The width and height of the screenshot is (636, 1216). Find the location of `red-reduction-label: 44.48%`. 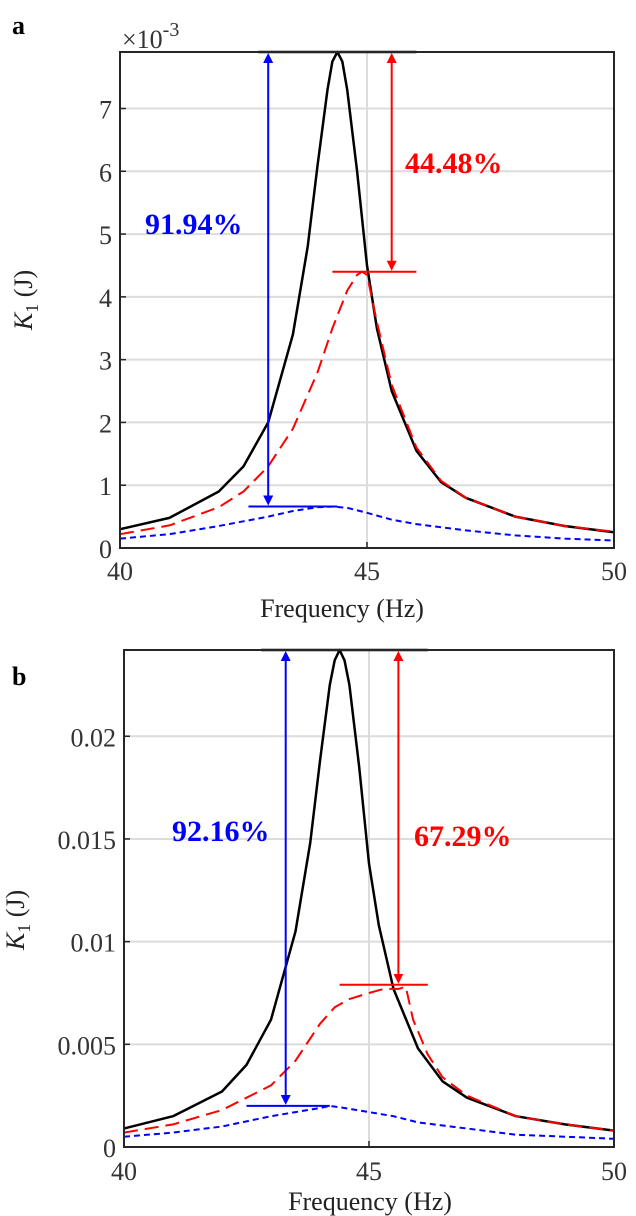

red-reduction-label: 44.48% is located at coordinates (454, 163).